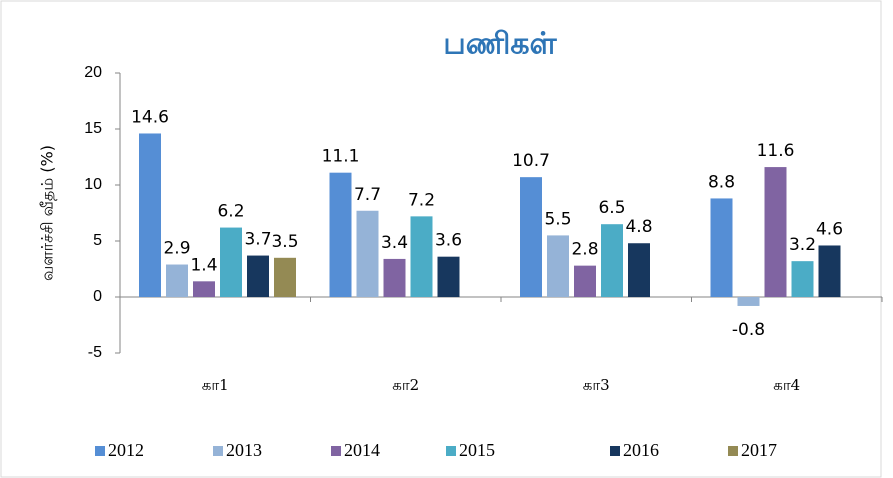 Image resolution: width=893 pixels, height=478 pixels. I want to click on data-label: -0.8, so click(748, 330).